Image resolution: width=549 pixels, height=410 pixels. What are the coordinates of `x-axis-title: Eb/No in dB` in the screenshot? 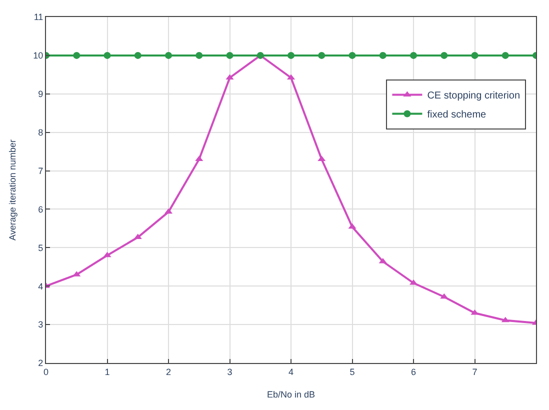 It's located at (291, 395).